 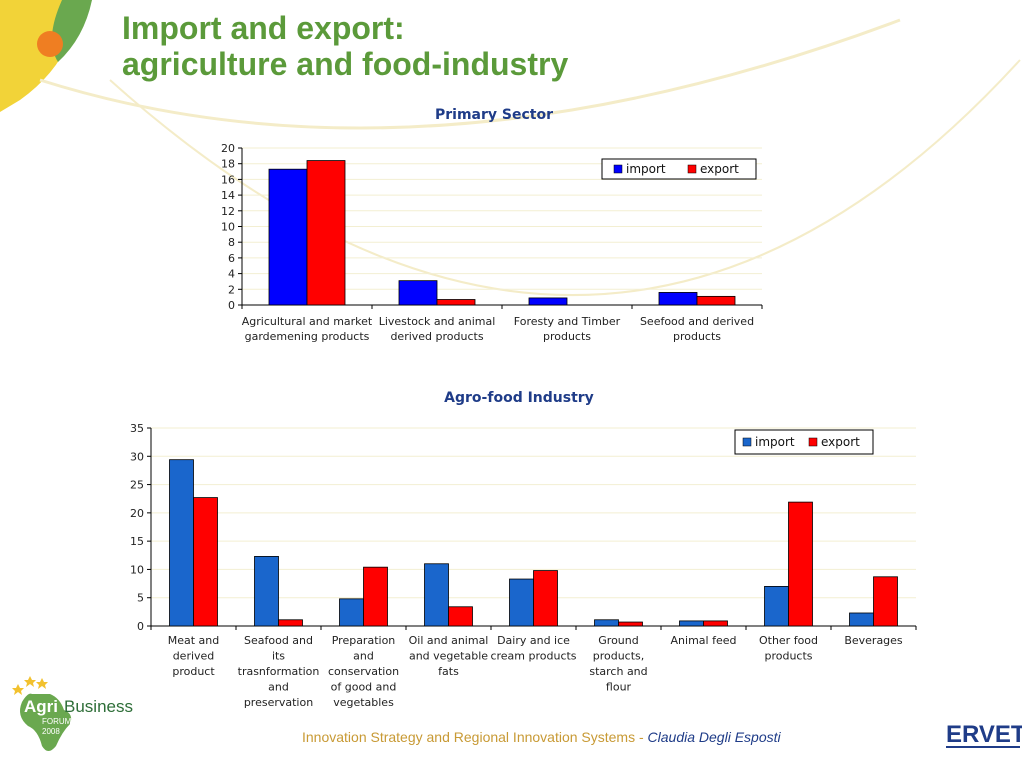 What do you see at coordinates (813, 442) in the screenshot?
I see `legend-swatch-export` at bounding box center [813, 442].